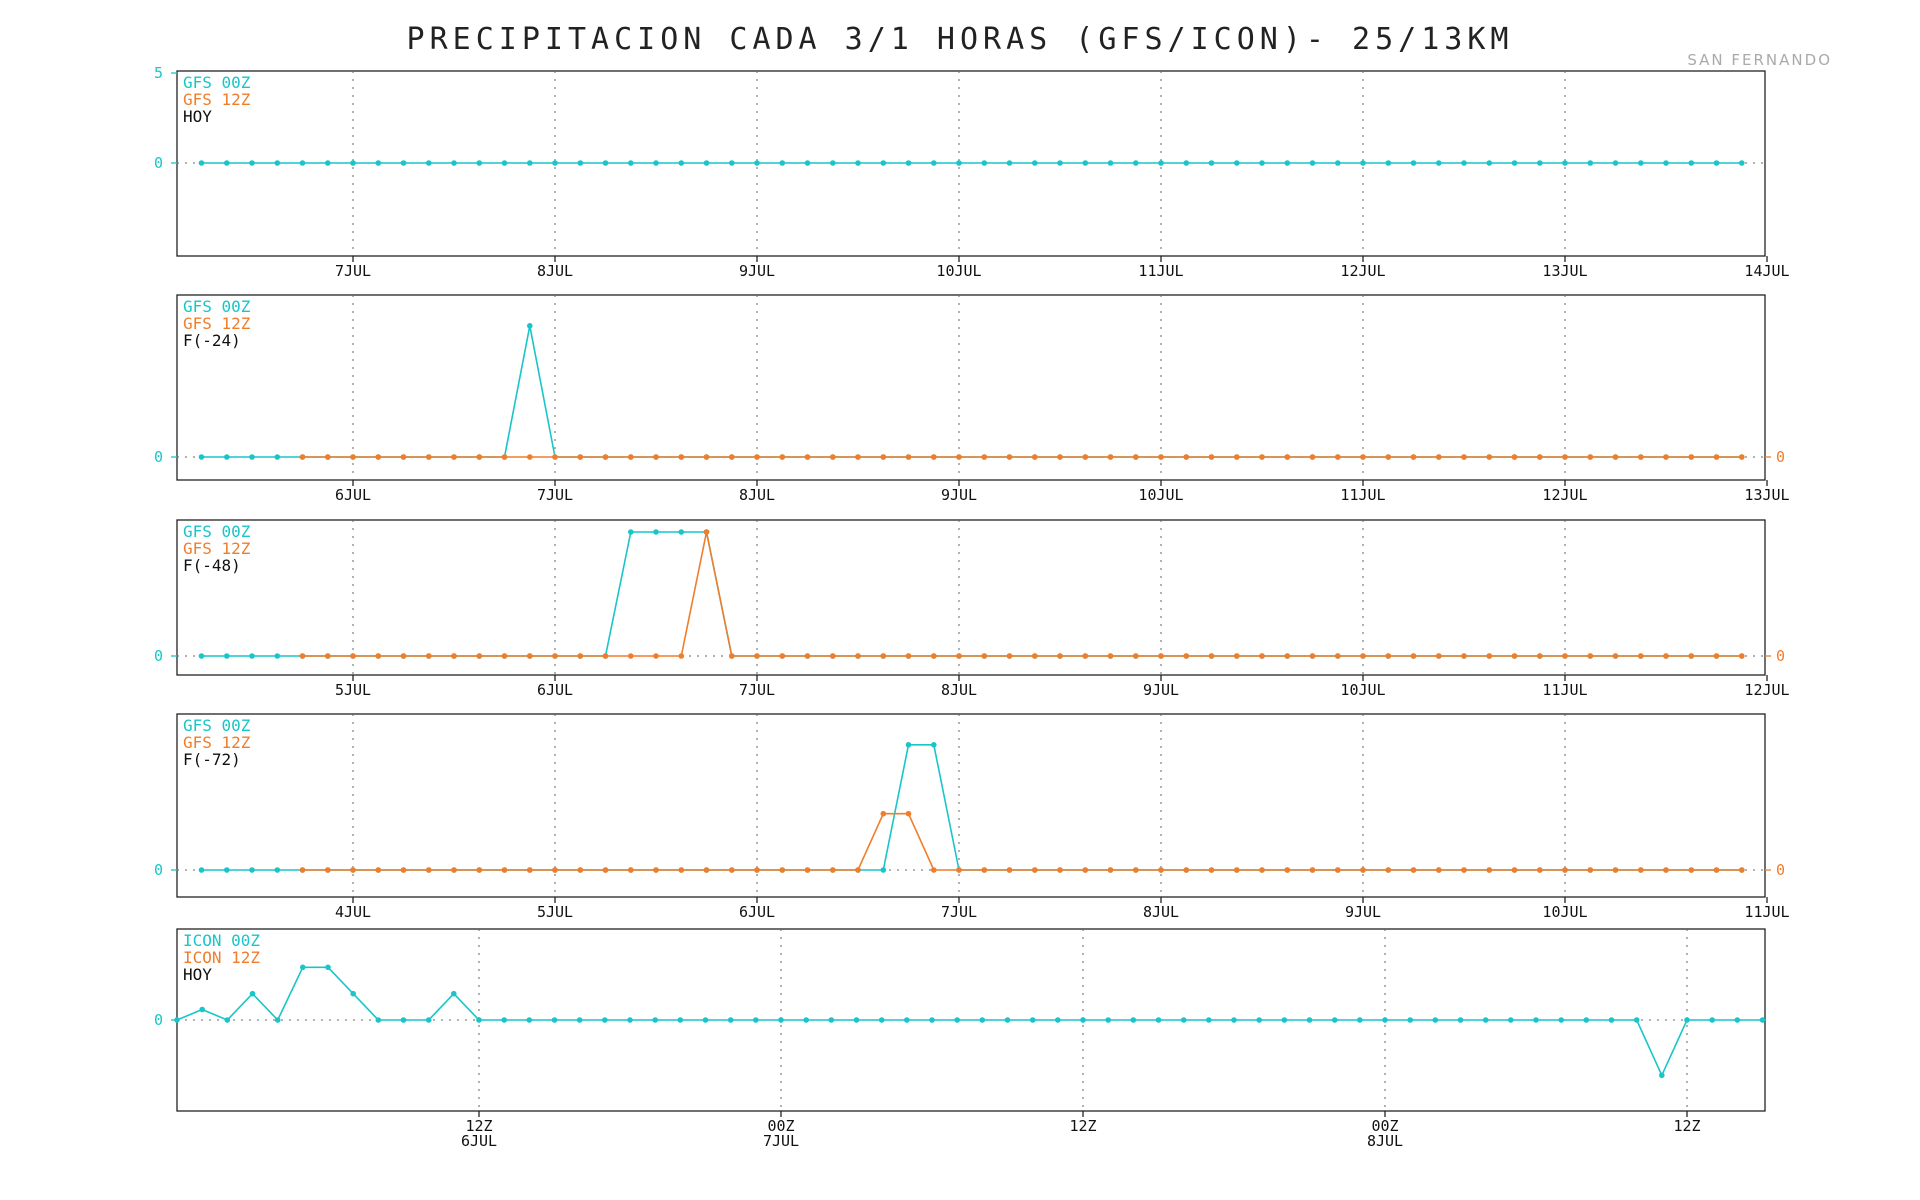 The image size is (1920, 1200). I want to click on series-line-gfs-12z, so click(1022, 594).